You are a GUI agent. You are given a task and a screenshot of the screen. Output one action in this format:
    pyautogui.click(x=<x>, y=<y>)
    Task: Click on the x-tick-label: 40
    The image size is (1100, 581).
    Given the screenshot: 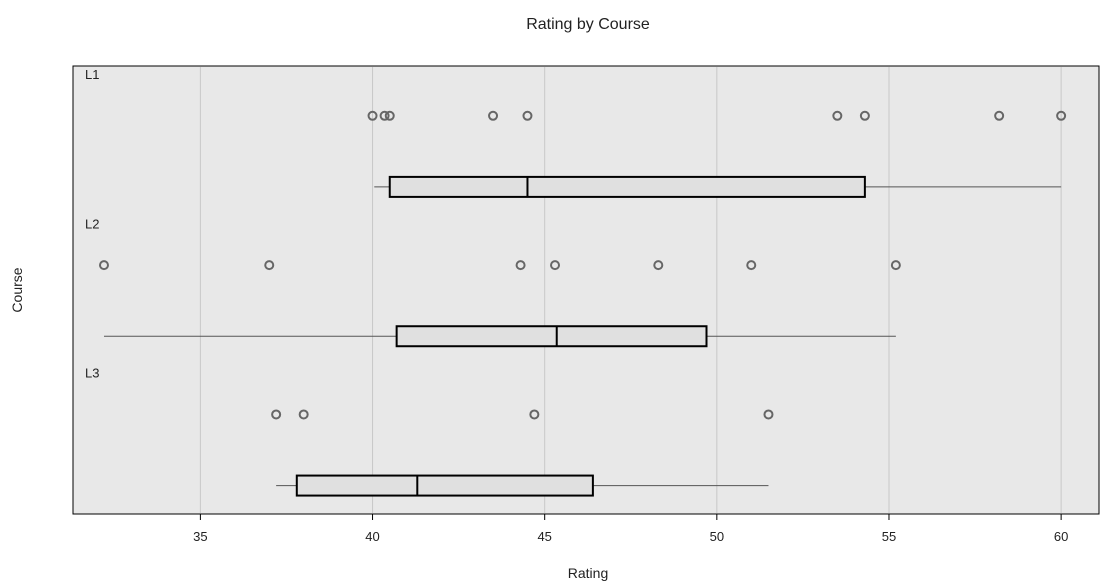 What is the action you would take?
    pyautogui.click(x=372, y=536)
    